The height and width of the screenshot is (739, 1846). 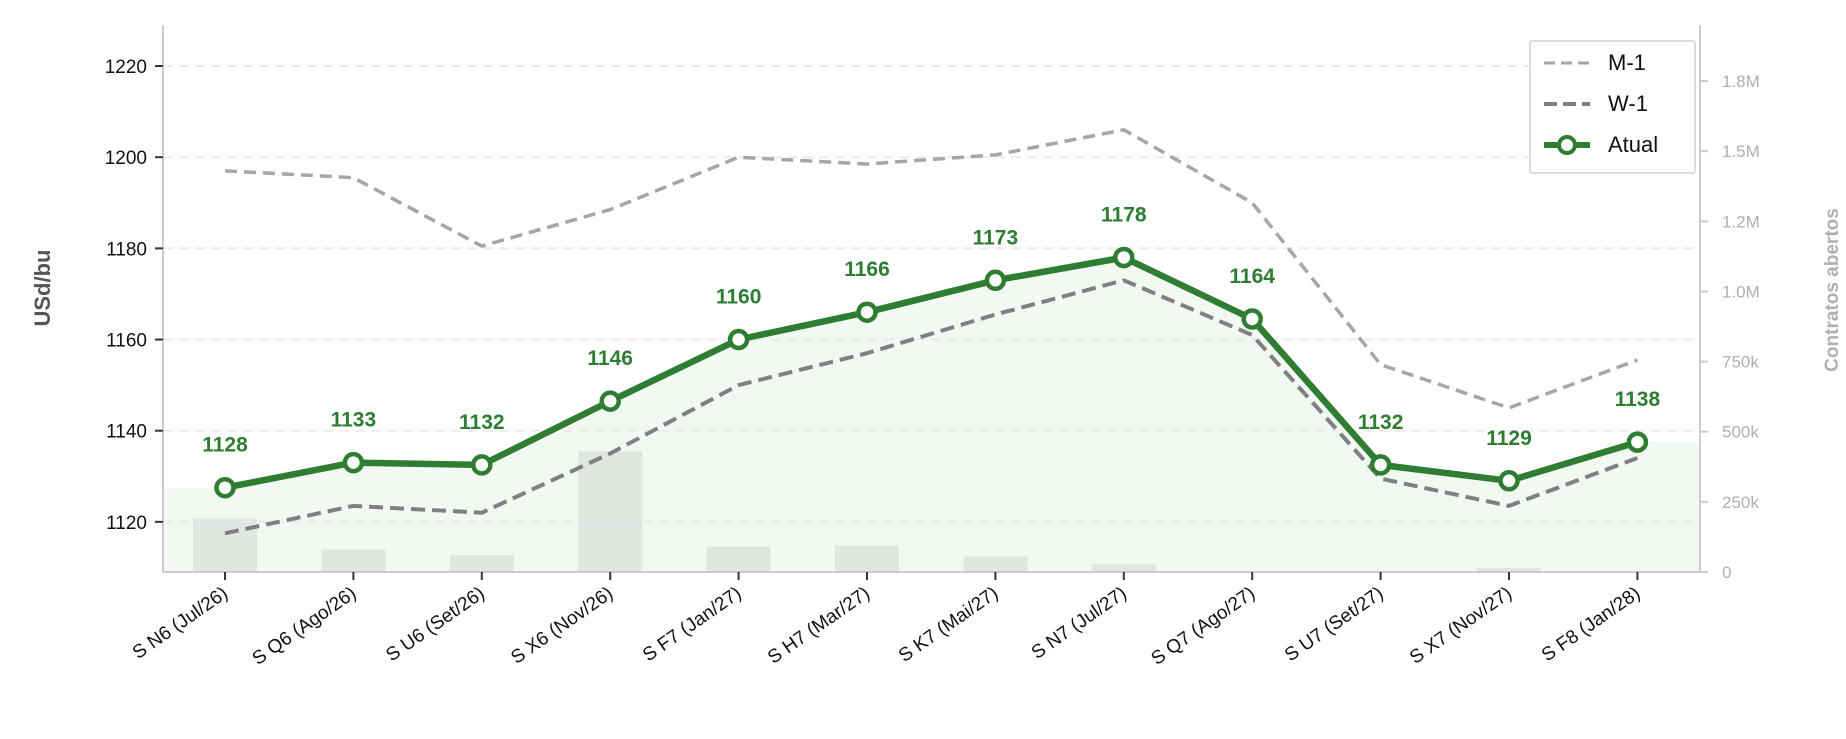 I want to click on x-tick-label: S N7 (Jul/27), so click(x=1079, y=623).